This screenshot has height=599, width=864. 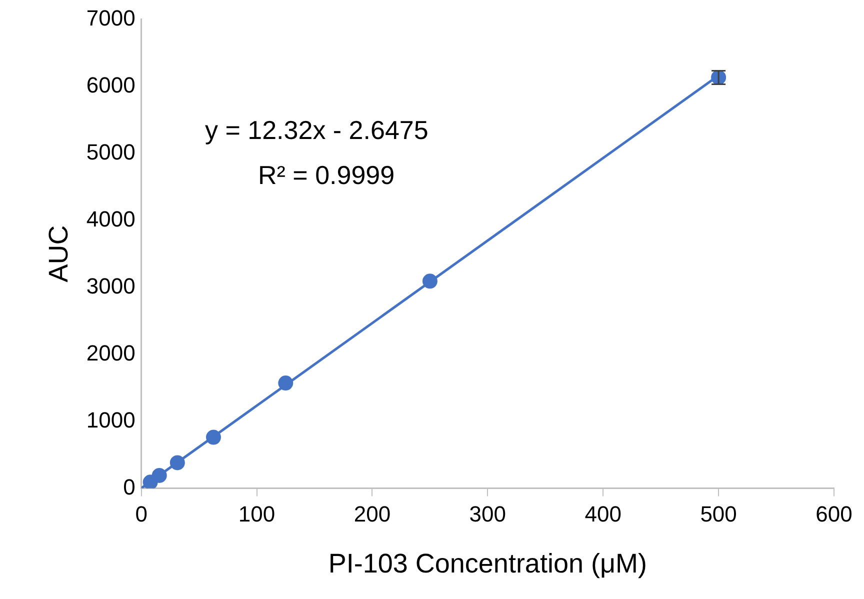 I want to click on x-axis-title: PI-103 Concentration (μM), so click(x=488, y=563).